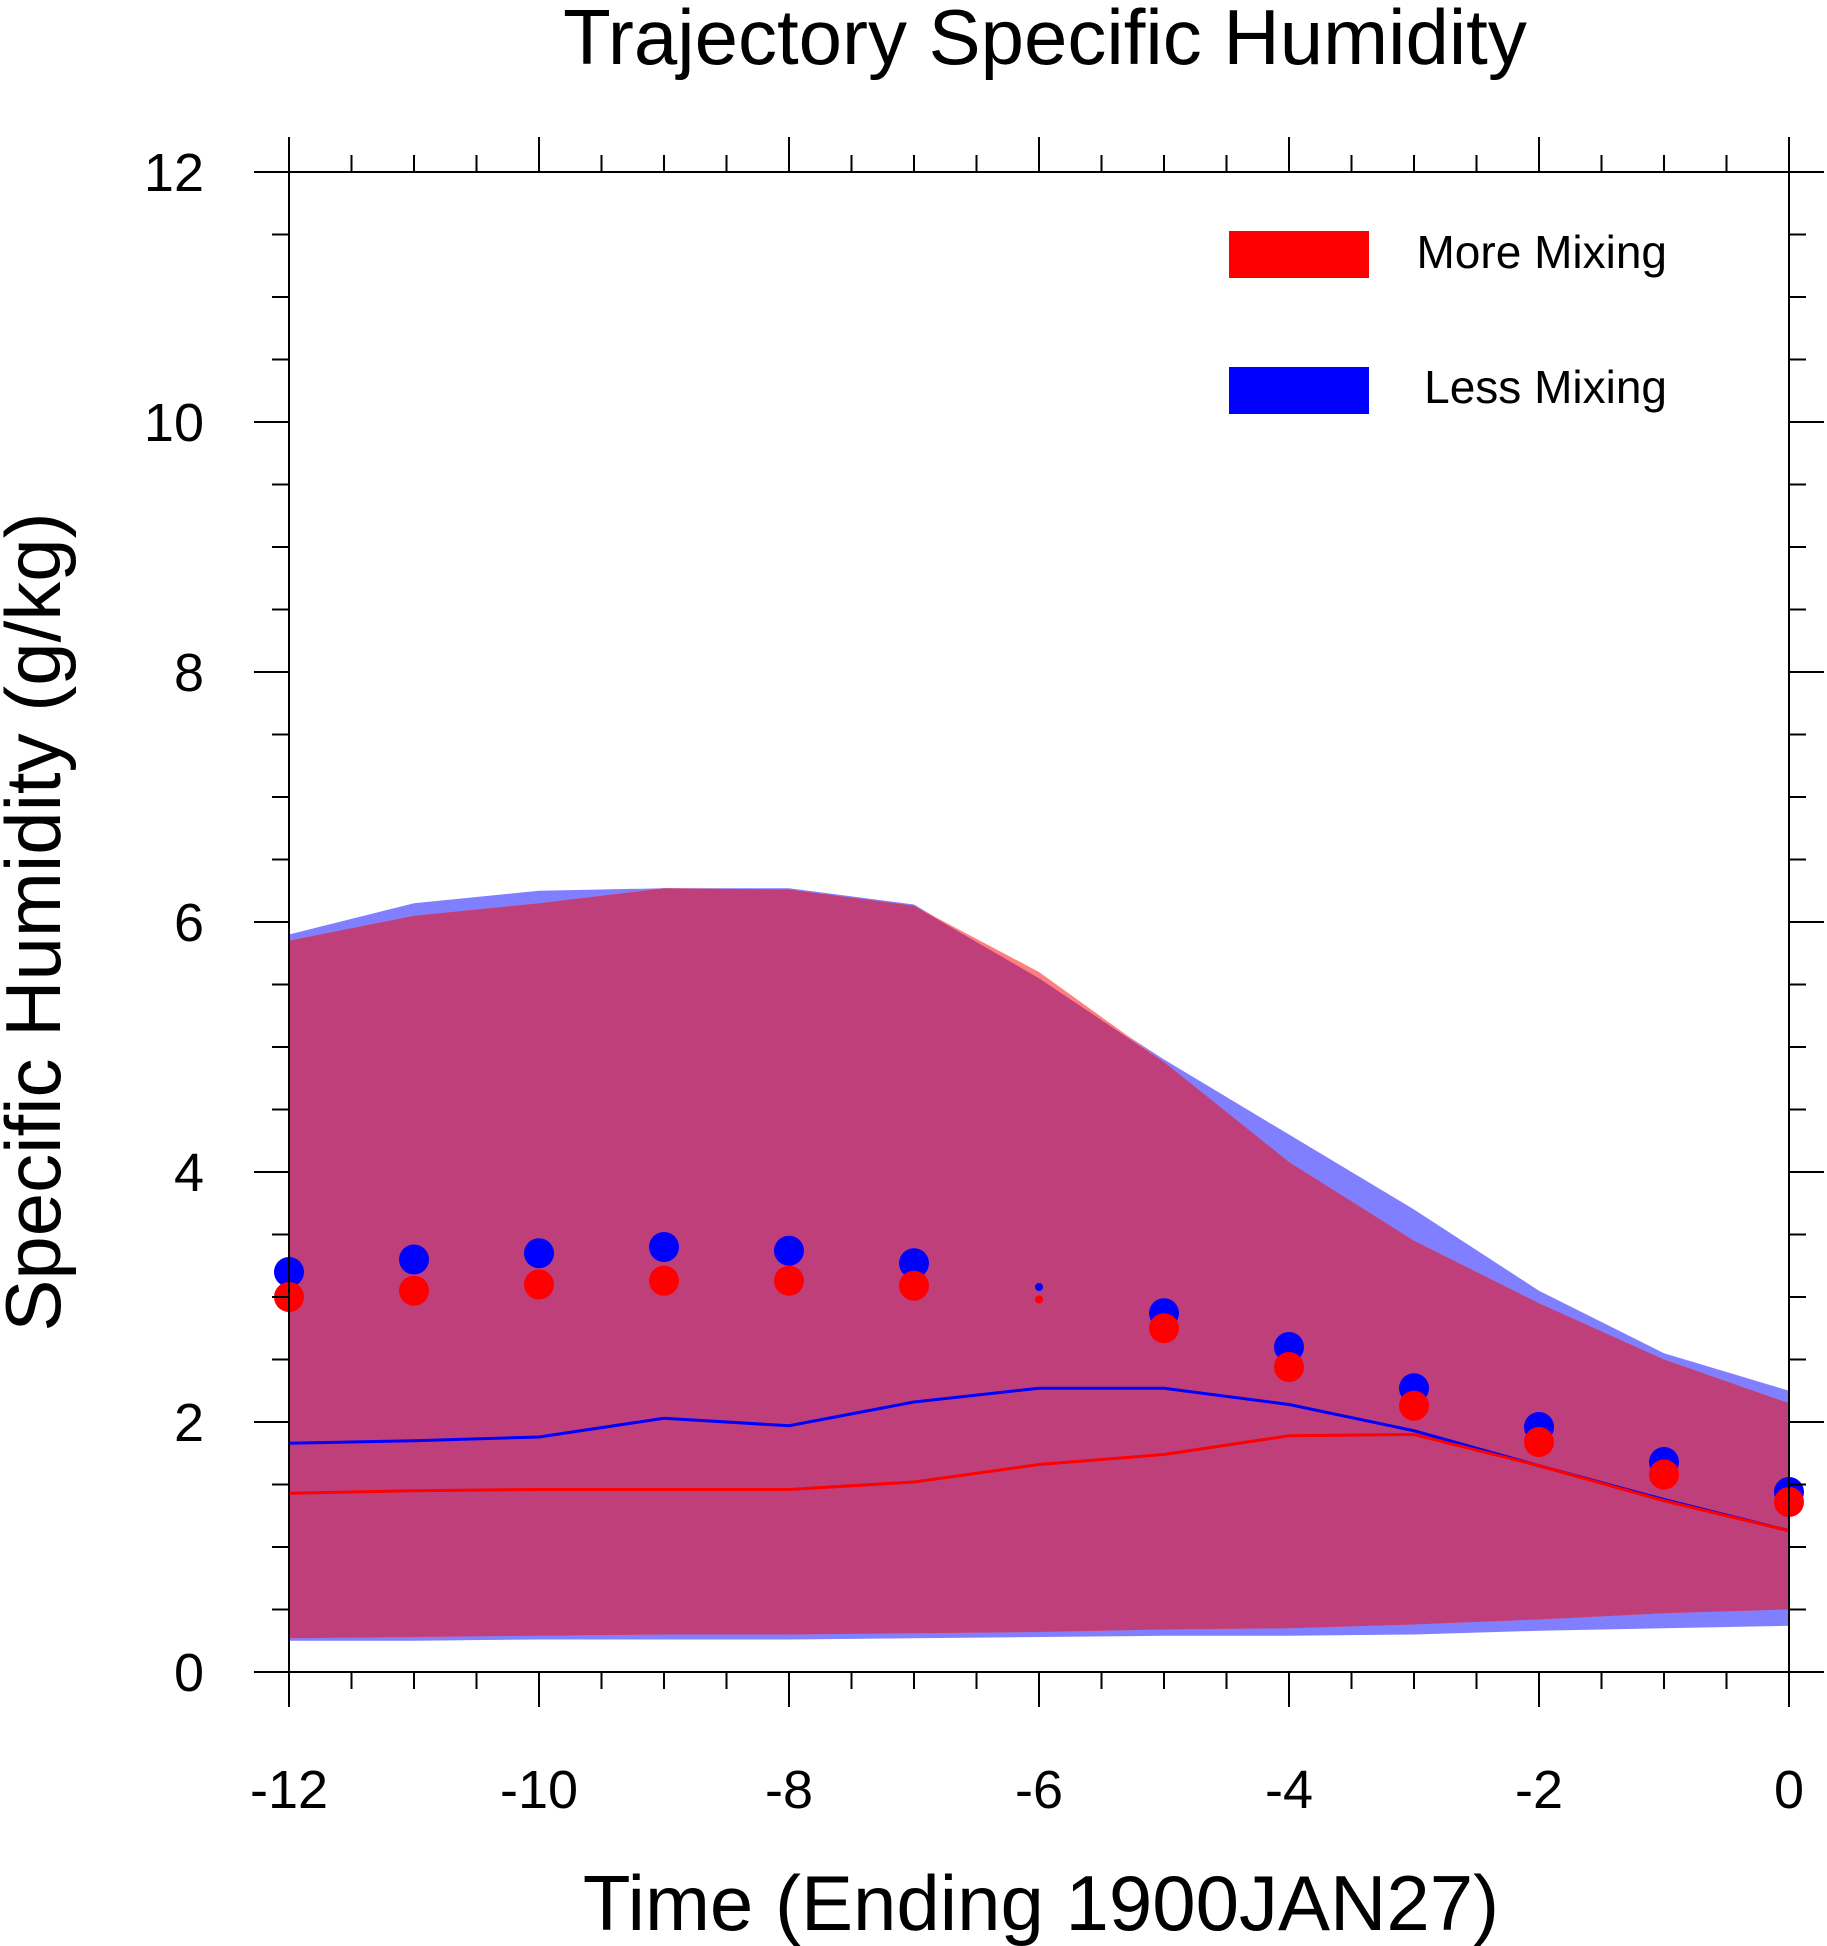 This screenshot has width=1827, height=1946. I want to click on legend-label-less-mixing: Less Mixing, so click(1545, 387).